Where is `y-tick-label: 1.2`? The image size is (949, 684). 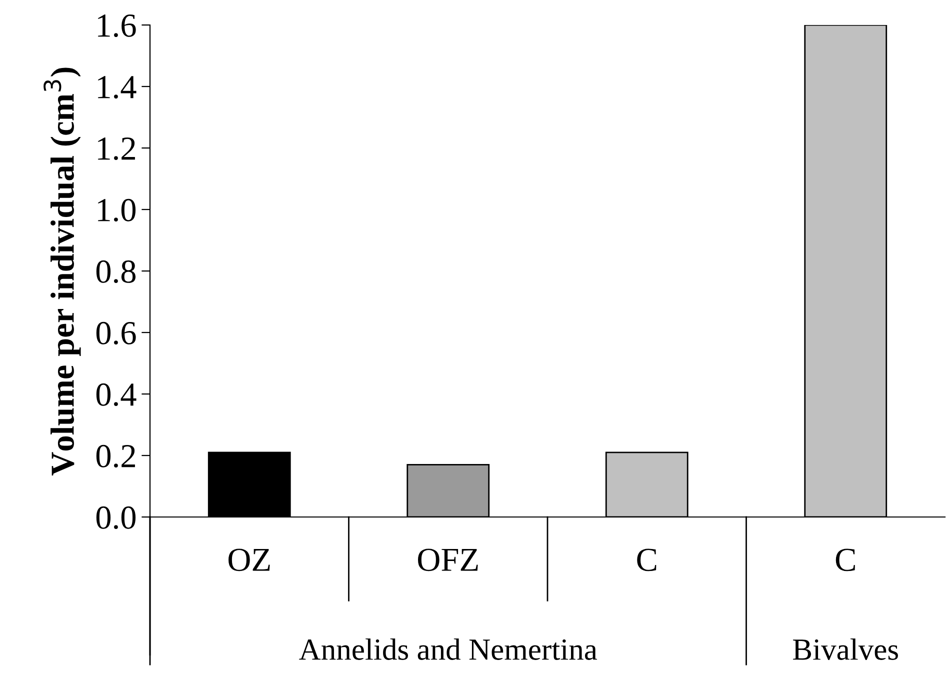 y-tick-label: 1.2 is located at coordinates (116, 148).